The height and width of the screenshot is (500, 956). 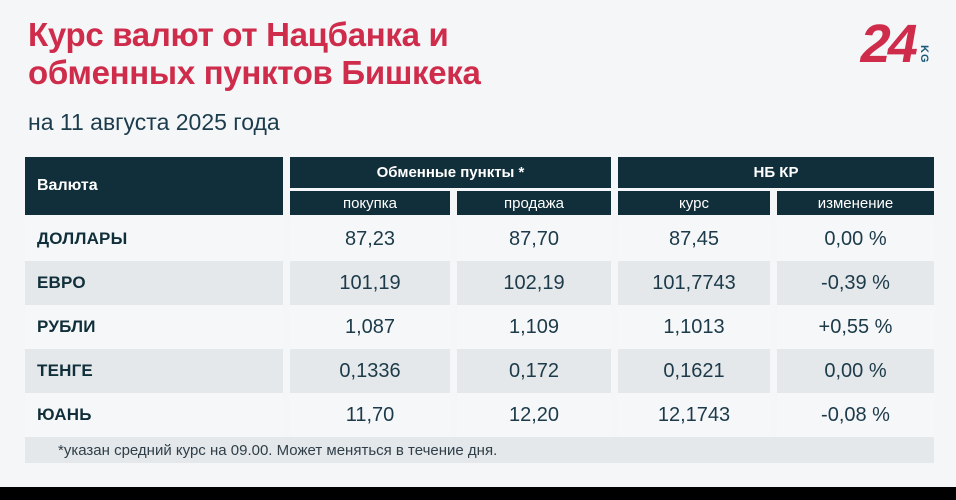 I want to click on sell-value: 0,172, so click(x=534, y=371).